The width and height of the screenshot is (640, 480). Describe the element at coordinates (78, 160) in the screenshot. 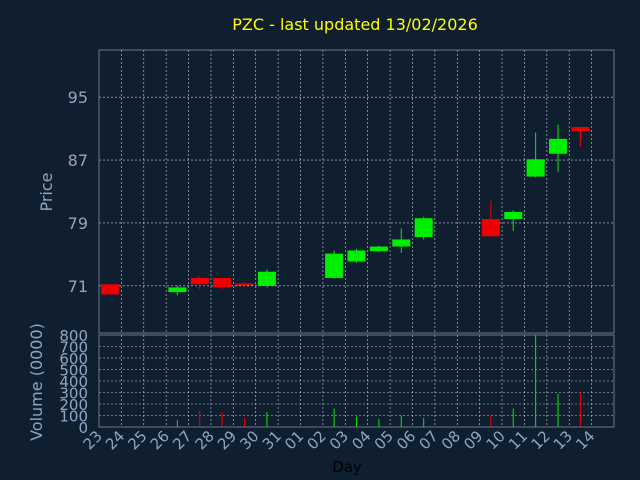

I see `price-tick-label: 87` at that location.